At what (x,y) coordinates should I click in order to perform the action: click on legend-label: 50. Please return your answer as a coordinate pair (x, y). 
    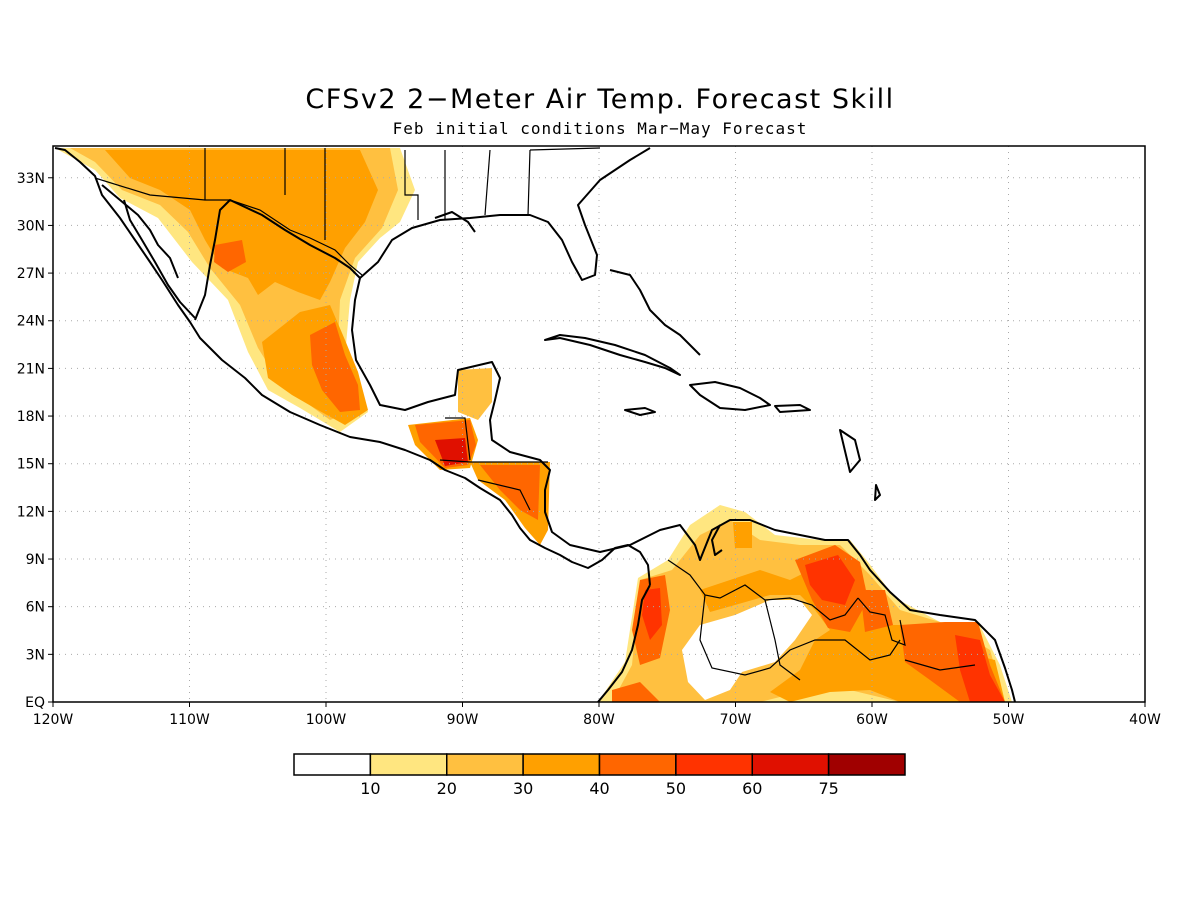
    Looking at the image, I should click on (676, 788).